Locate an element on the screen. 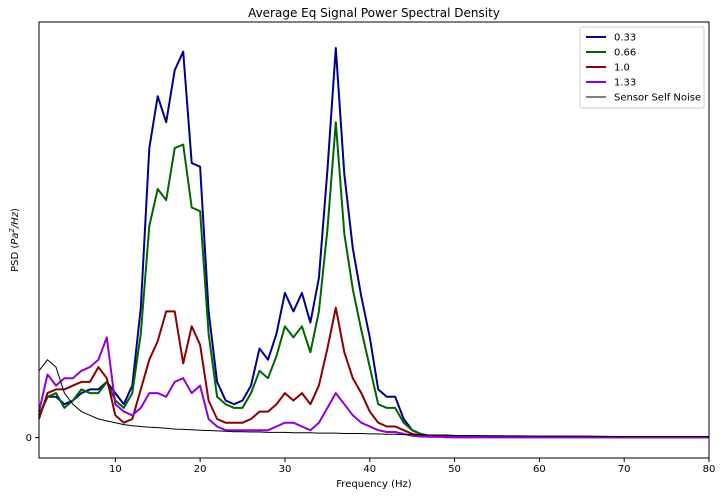  legend-label-1-0: 1.0 is located at coordinates (622, 68).